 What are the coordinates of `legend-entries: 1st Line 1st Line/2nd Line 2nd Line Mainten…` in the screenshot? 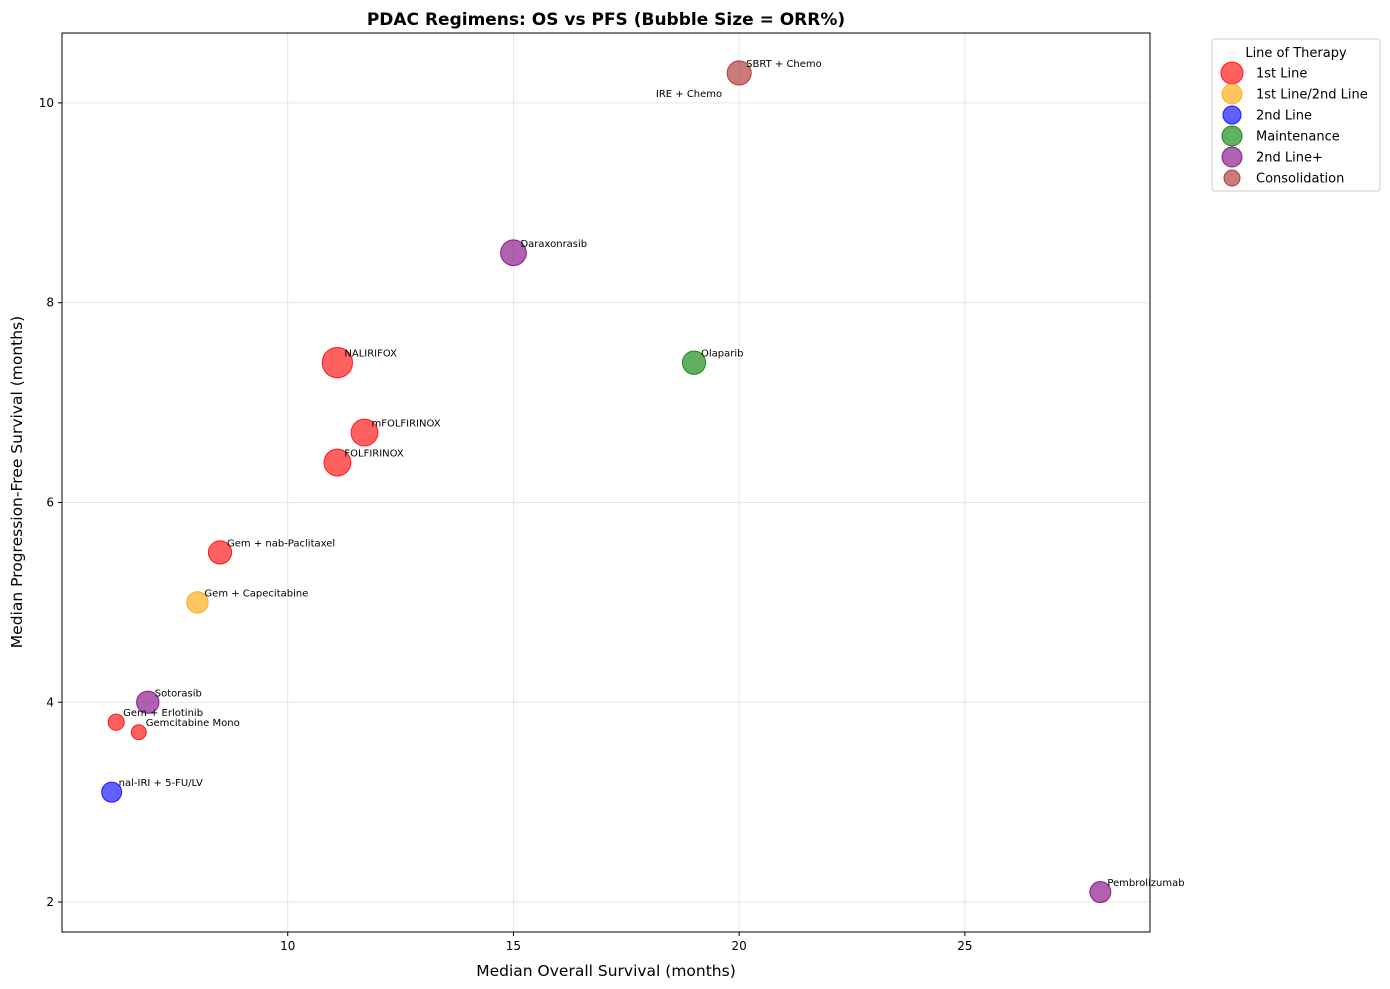 It's located at (1294, 124).